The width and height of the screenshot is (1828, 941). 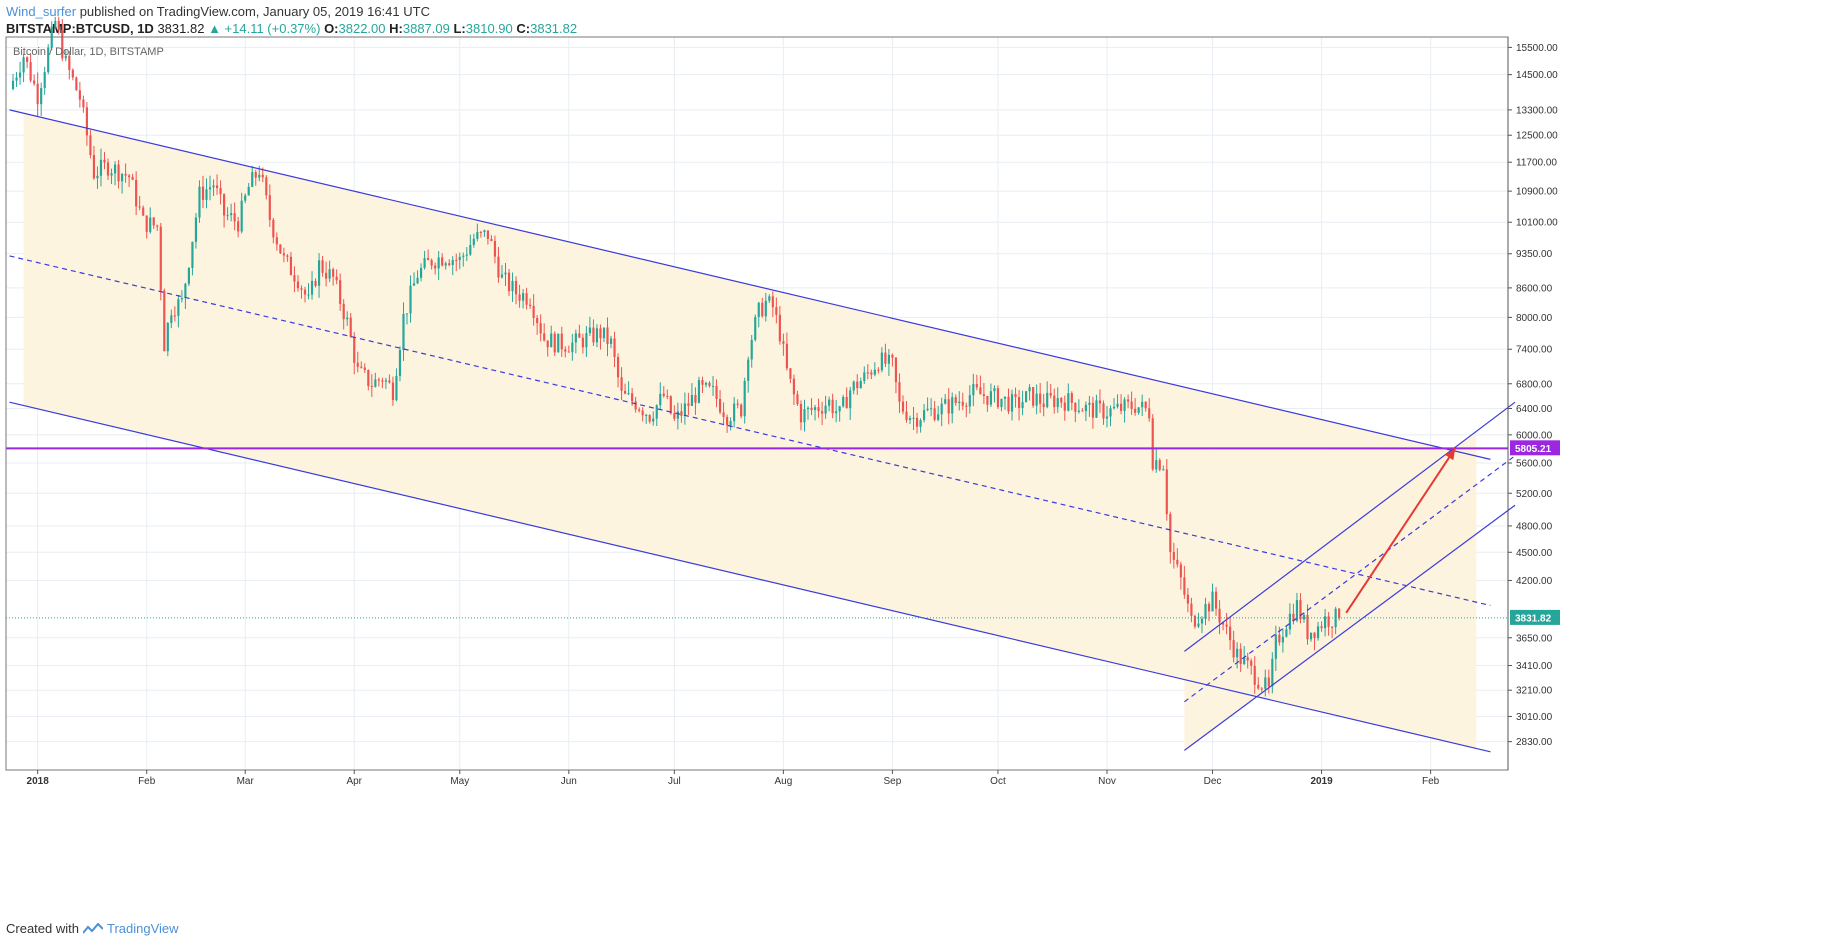 What do you see at coordinates (142, 928) in the screenshot?
I see `tradingview-link: TradingView` at bounding box center [142, 928].